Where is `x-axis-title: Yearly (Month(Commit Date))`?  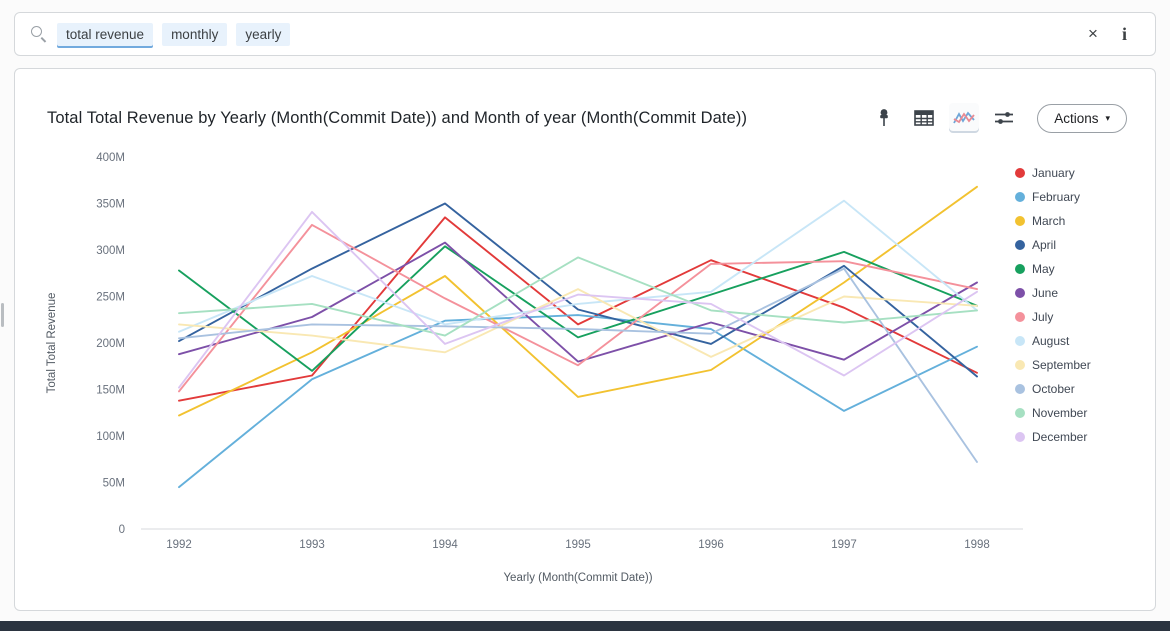
x-axis-title: Yearly (Month(Commit Date)) is located at coordinates (577, 578).